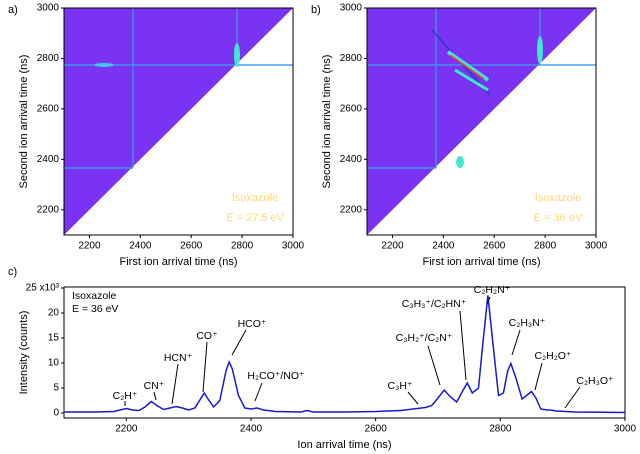 The width and height of the screenshot is (640, 454). Describe the element at coordinates (13, 10) in the screenshot. I see `panel-label: a)` at that location.